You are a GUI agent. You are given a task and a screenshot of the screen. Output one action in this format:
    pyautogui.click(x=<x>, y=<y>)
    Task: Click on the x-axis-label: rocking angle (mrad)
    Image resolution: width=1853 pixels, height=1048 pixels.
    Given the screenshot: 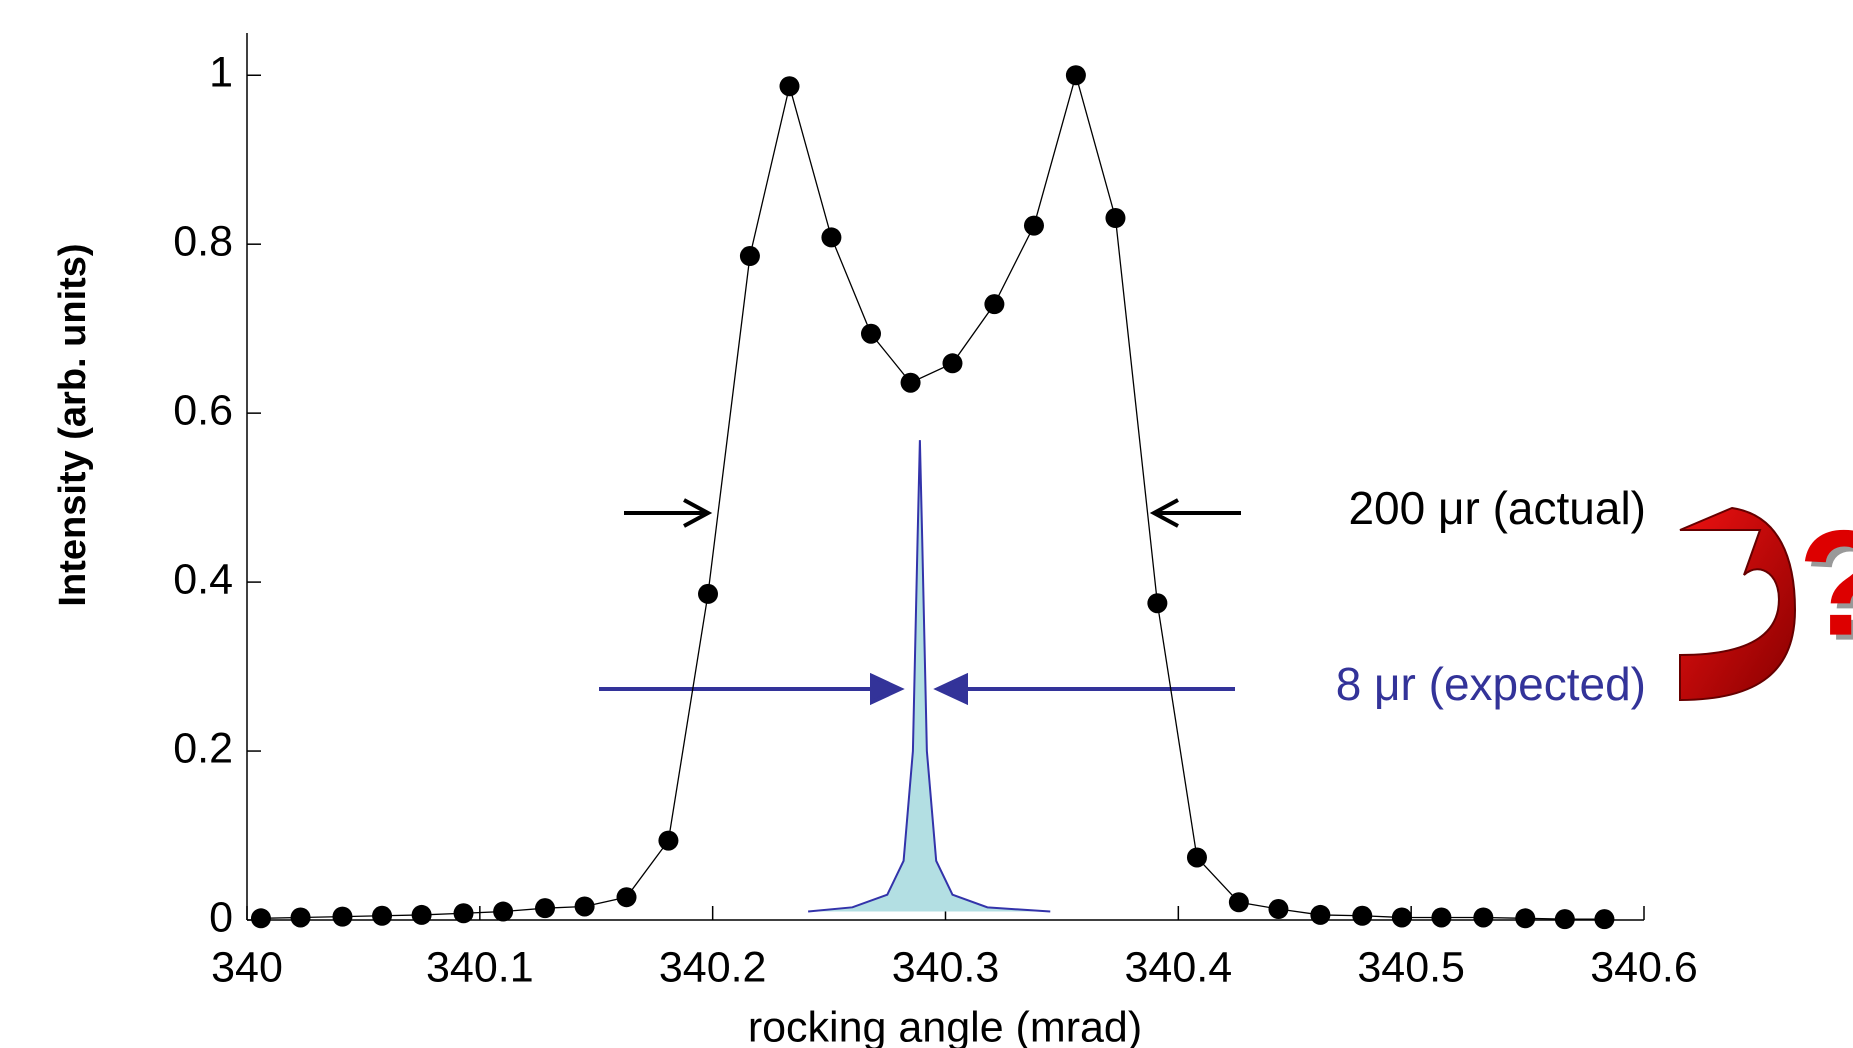 What is the action you would take?
    pyautogui.click(x=945, y=1025)
    